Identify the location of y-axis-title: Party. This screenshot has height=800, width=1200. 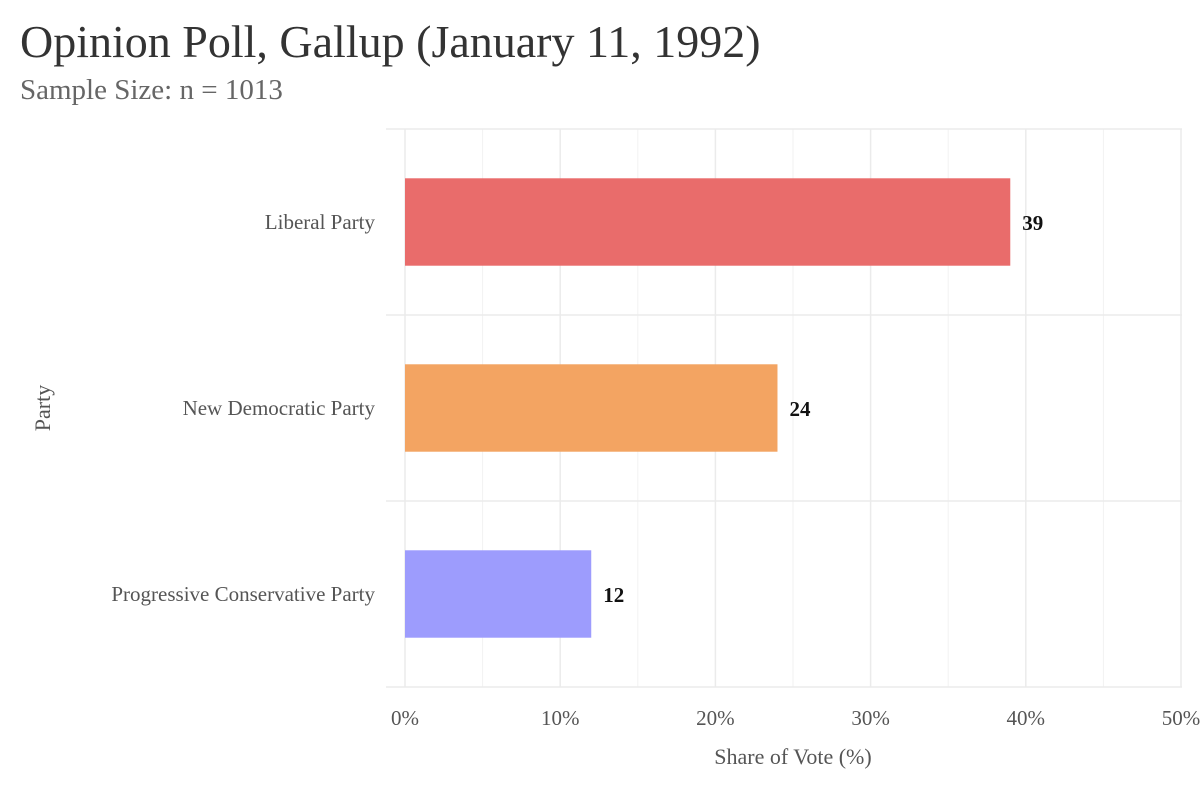
(42, 408).